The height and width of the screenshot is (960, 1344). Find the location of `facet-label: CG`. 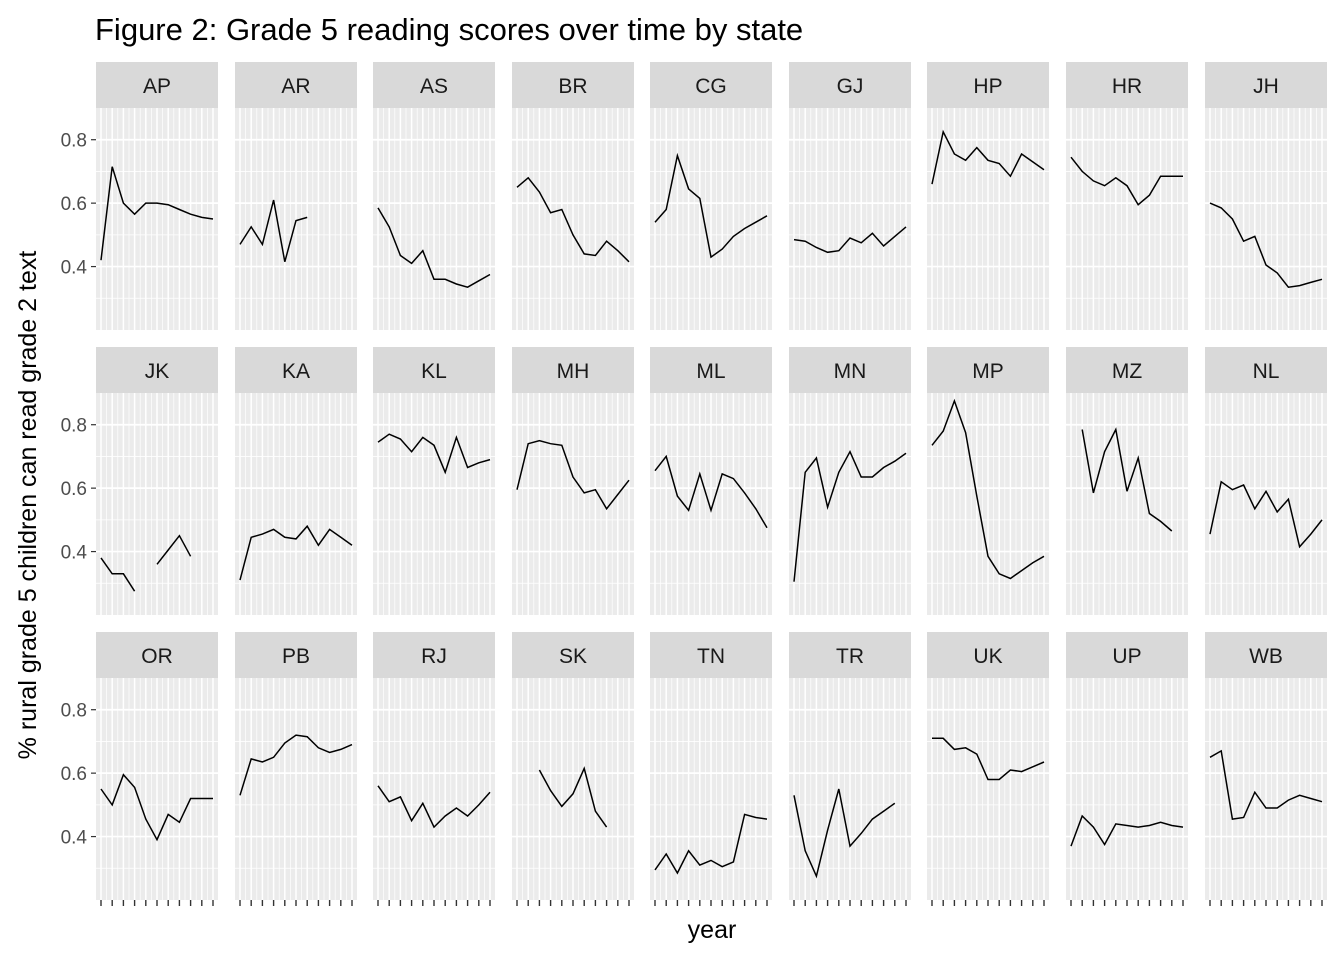

facet-label: CG is located at coordinates (711, 86).